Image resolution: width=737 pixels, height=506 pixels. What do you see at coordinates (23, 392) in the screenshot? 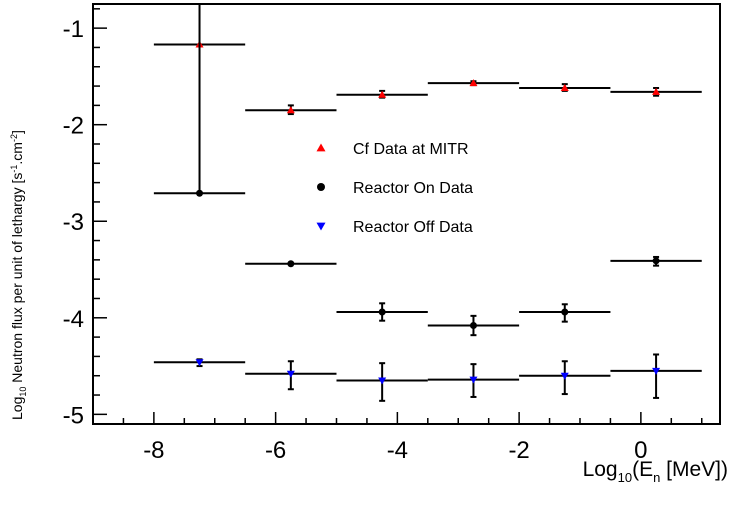
I see `y-axis-title-sub1: 10` at bounding box center [23, 392].